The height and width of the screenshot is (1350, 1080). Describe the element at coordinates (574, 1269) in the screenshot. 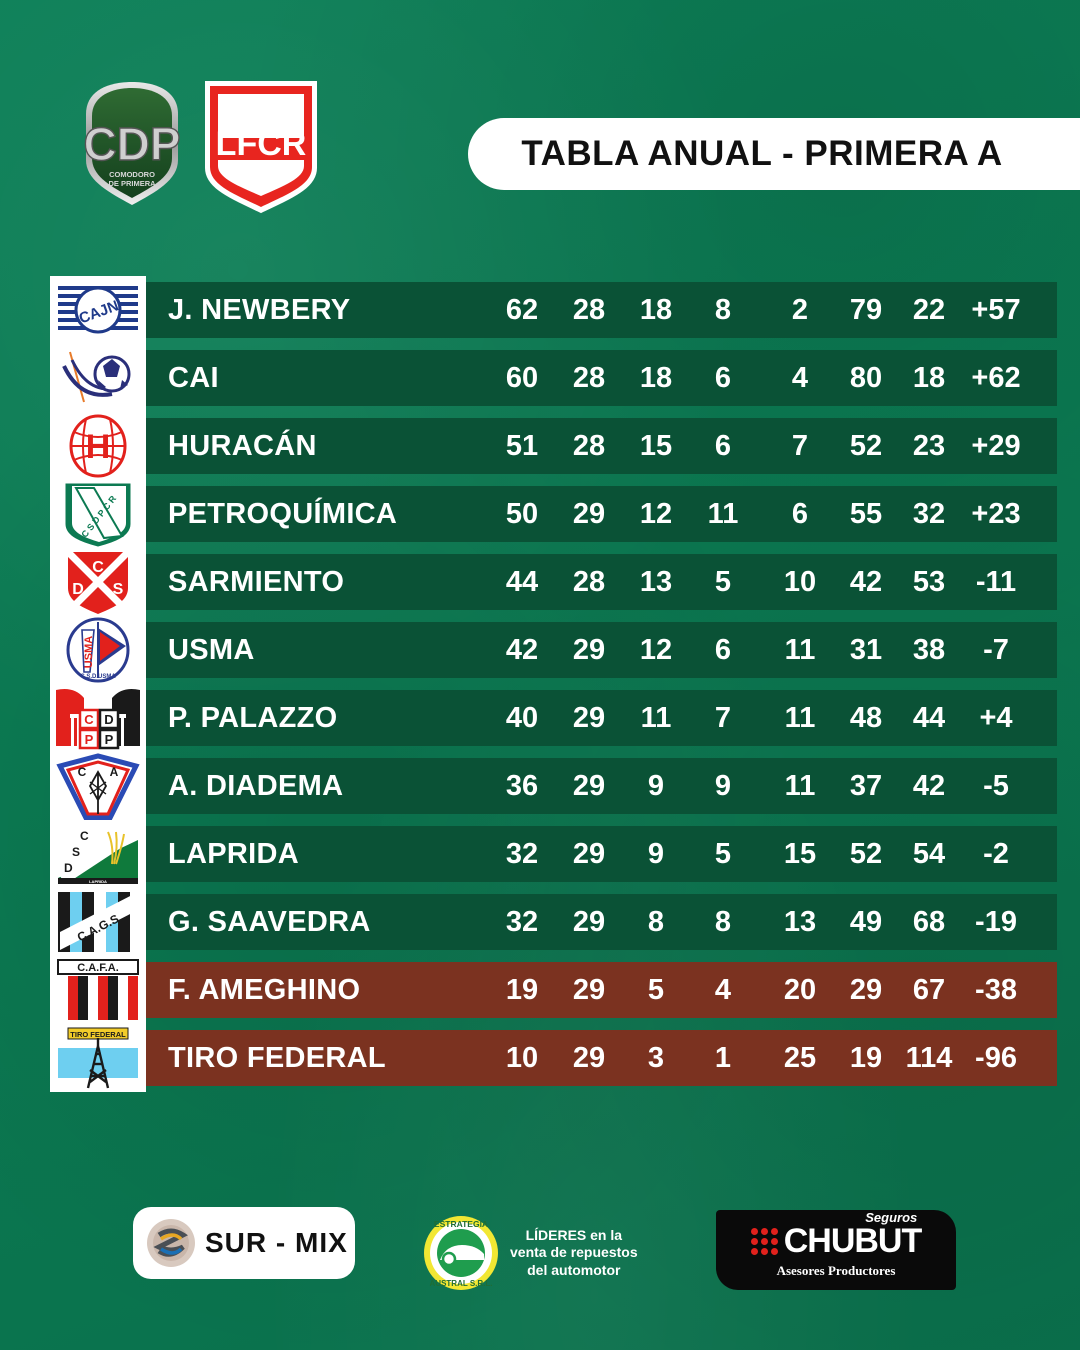

I see `estrategia-line3: del automotor` at that location.